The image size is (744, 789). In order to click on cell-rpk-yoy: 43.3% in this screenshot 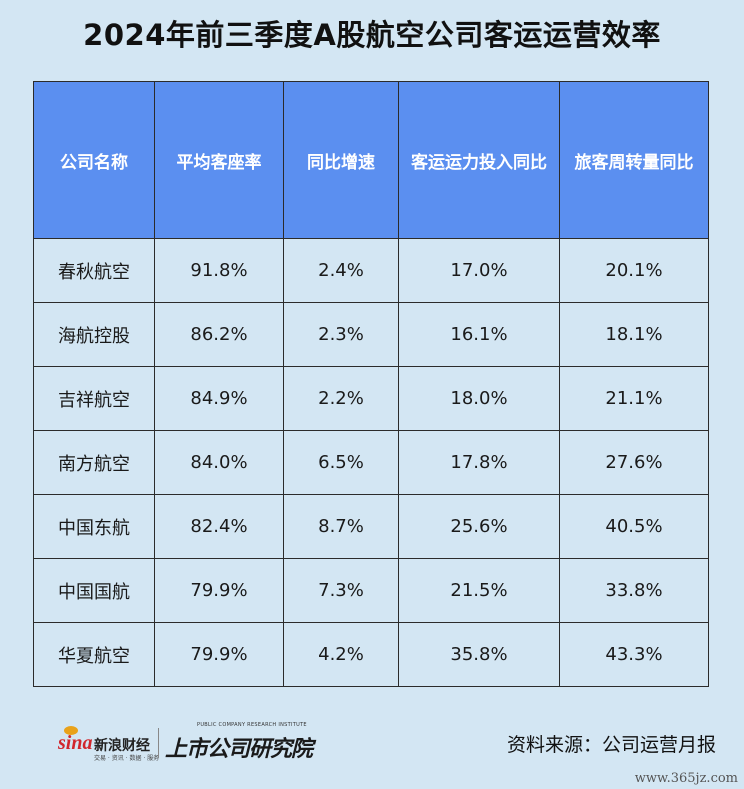, I will do `click(634, 654)`.